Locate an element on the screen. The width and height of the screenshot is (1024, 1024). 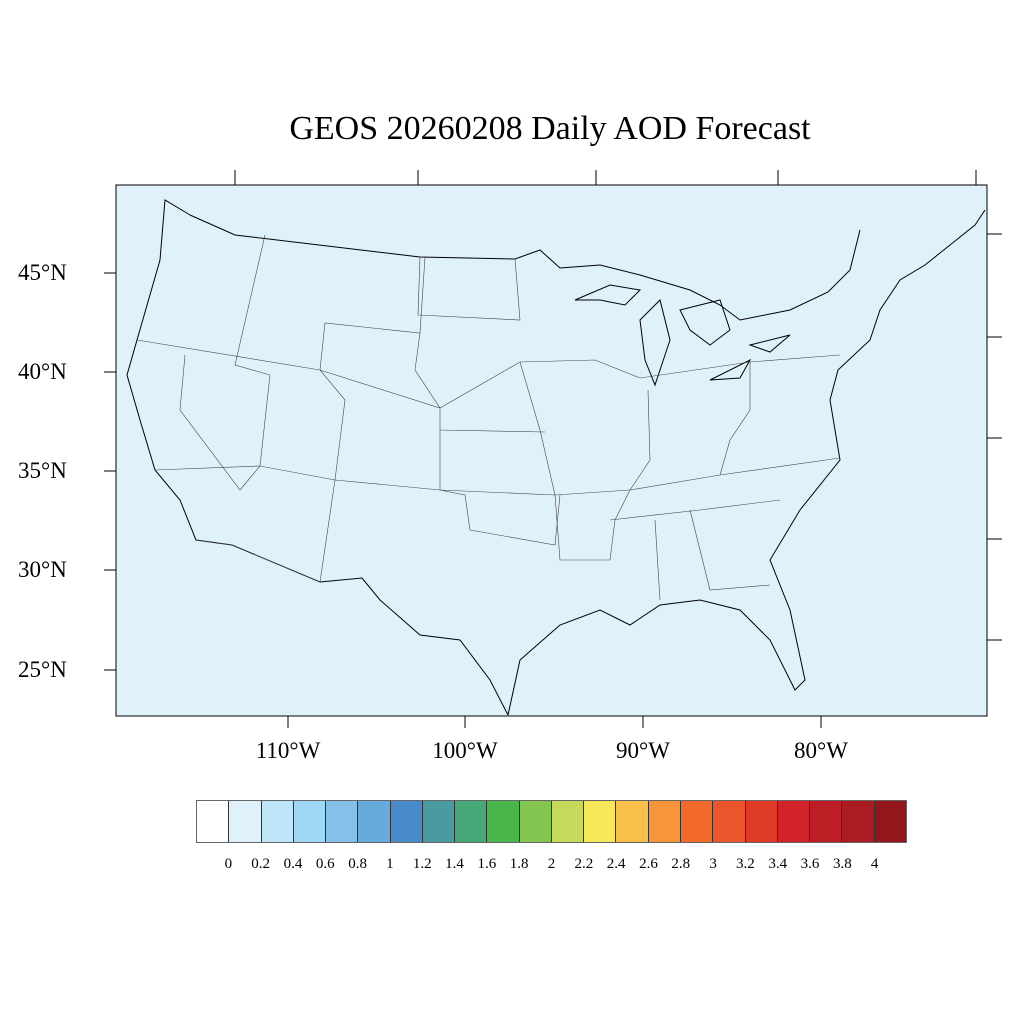
colorbar-label: 1.4 is located at coordinates (454, 864).